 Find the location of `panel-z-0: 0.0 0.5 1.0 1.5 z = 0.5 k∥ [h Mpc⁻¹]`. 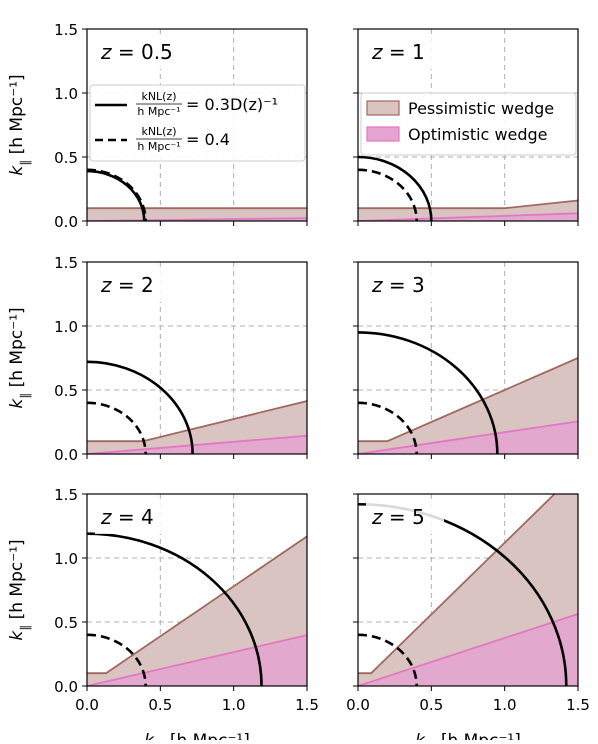

panel-z-0: 0.0 0.5 1.0 1.5 z = 0.5 k∥ [h Mpc⁻¹] is located at coordinates (157, 126).